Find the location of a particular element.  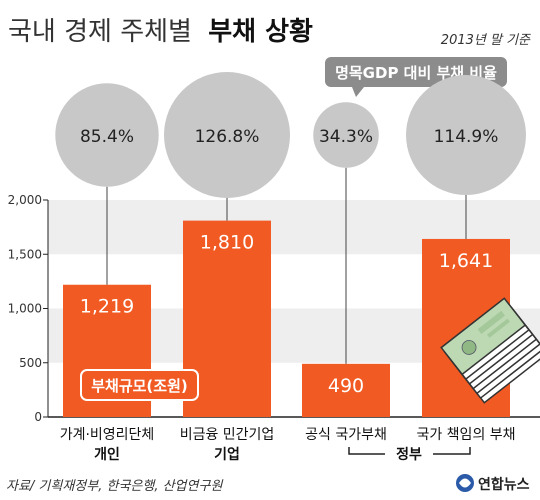

bar-value-label: 1,810 is located at coordinates (227, 243).